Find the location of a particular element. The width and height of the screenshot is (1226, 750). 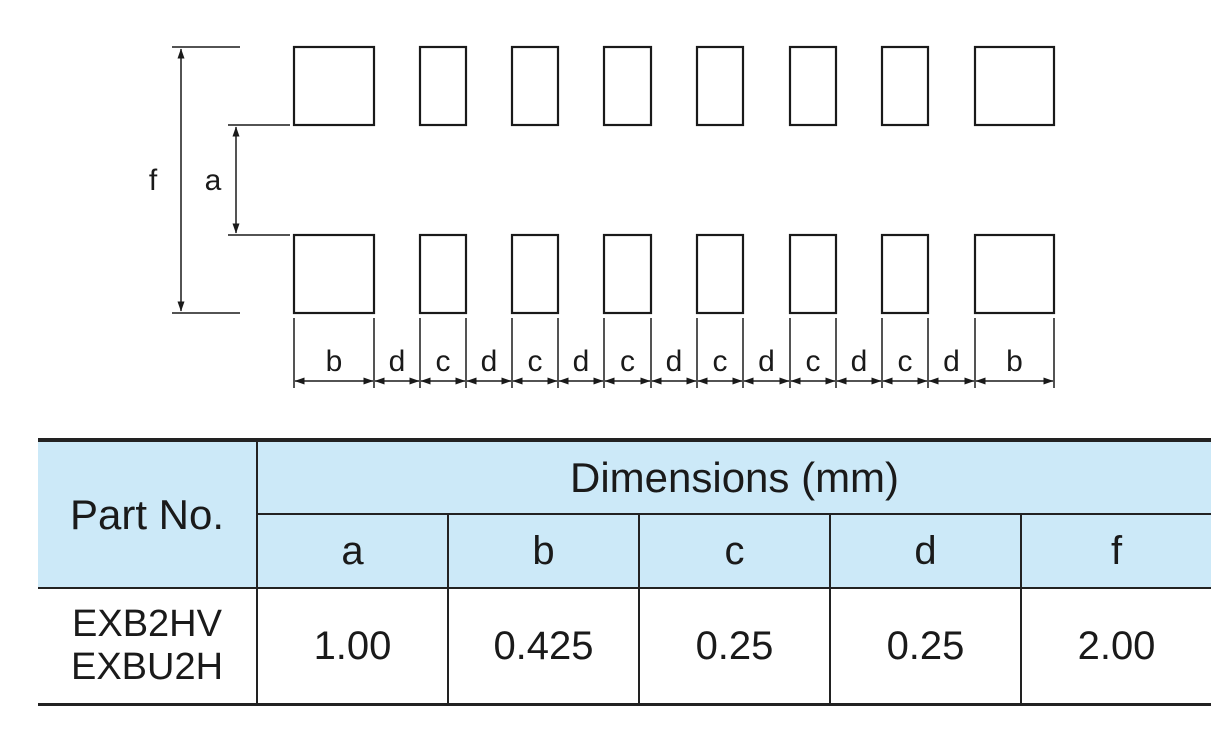

pad-row-bottom is located at coordinates (674, 274).